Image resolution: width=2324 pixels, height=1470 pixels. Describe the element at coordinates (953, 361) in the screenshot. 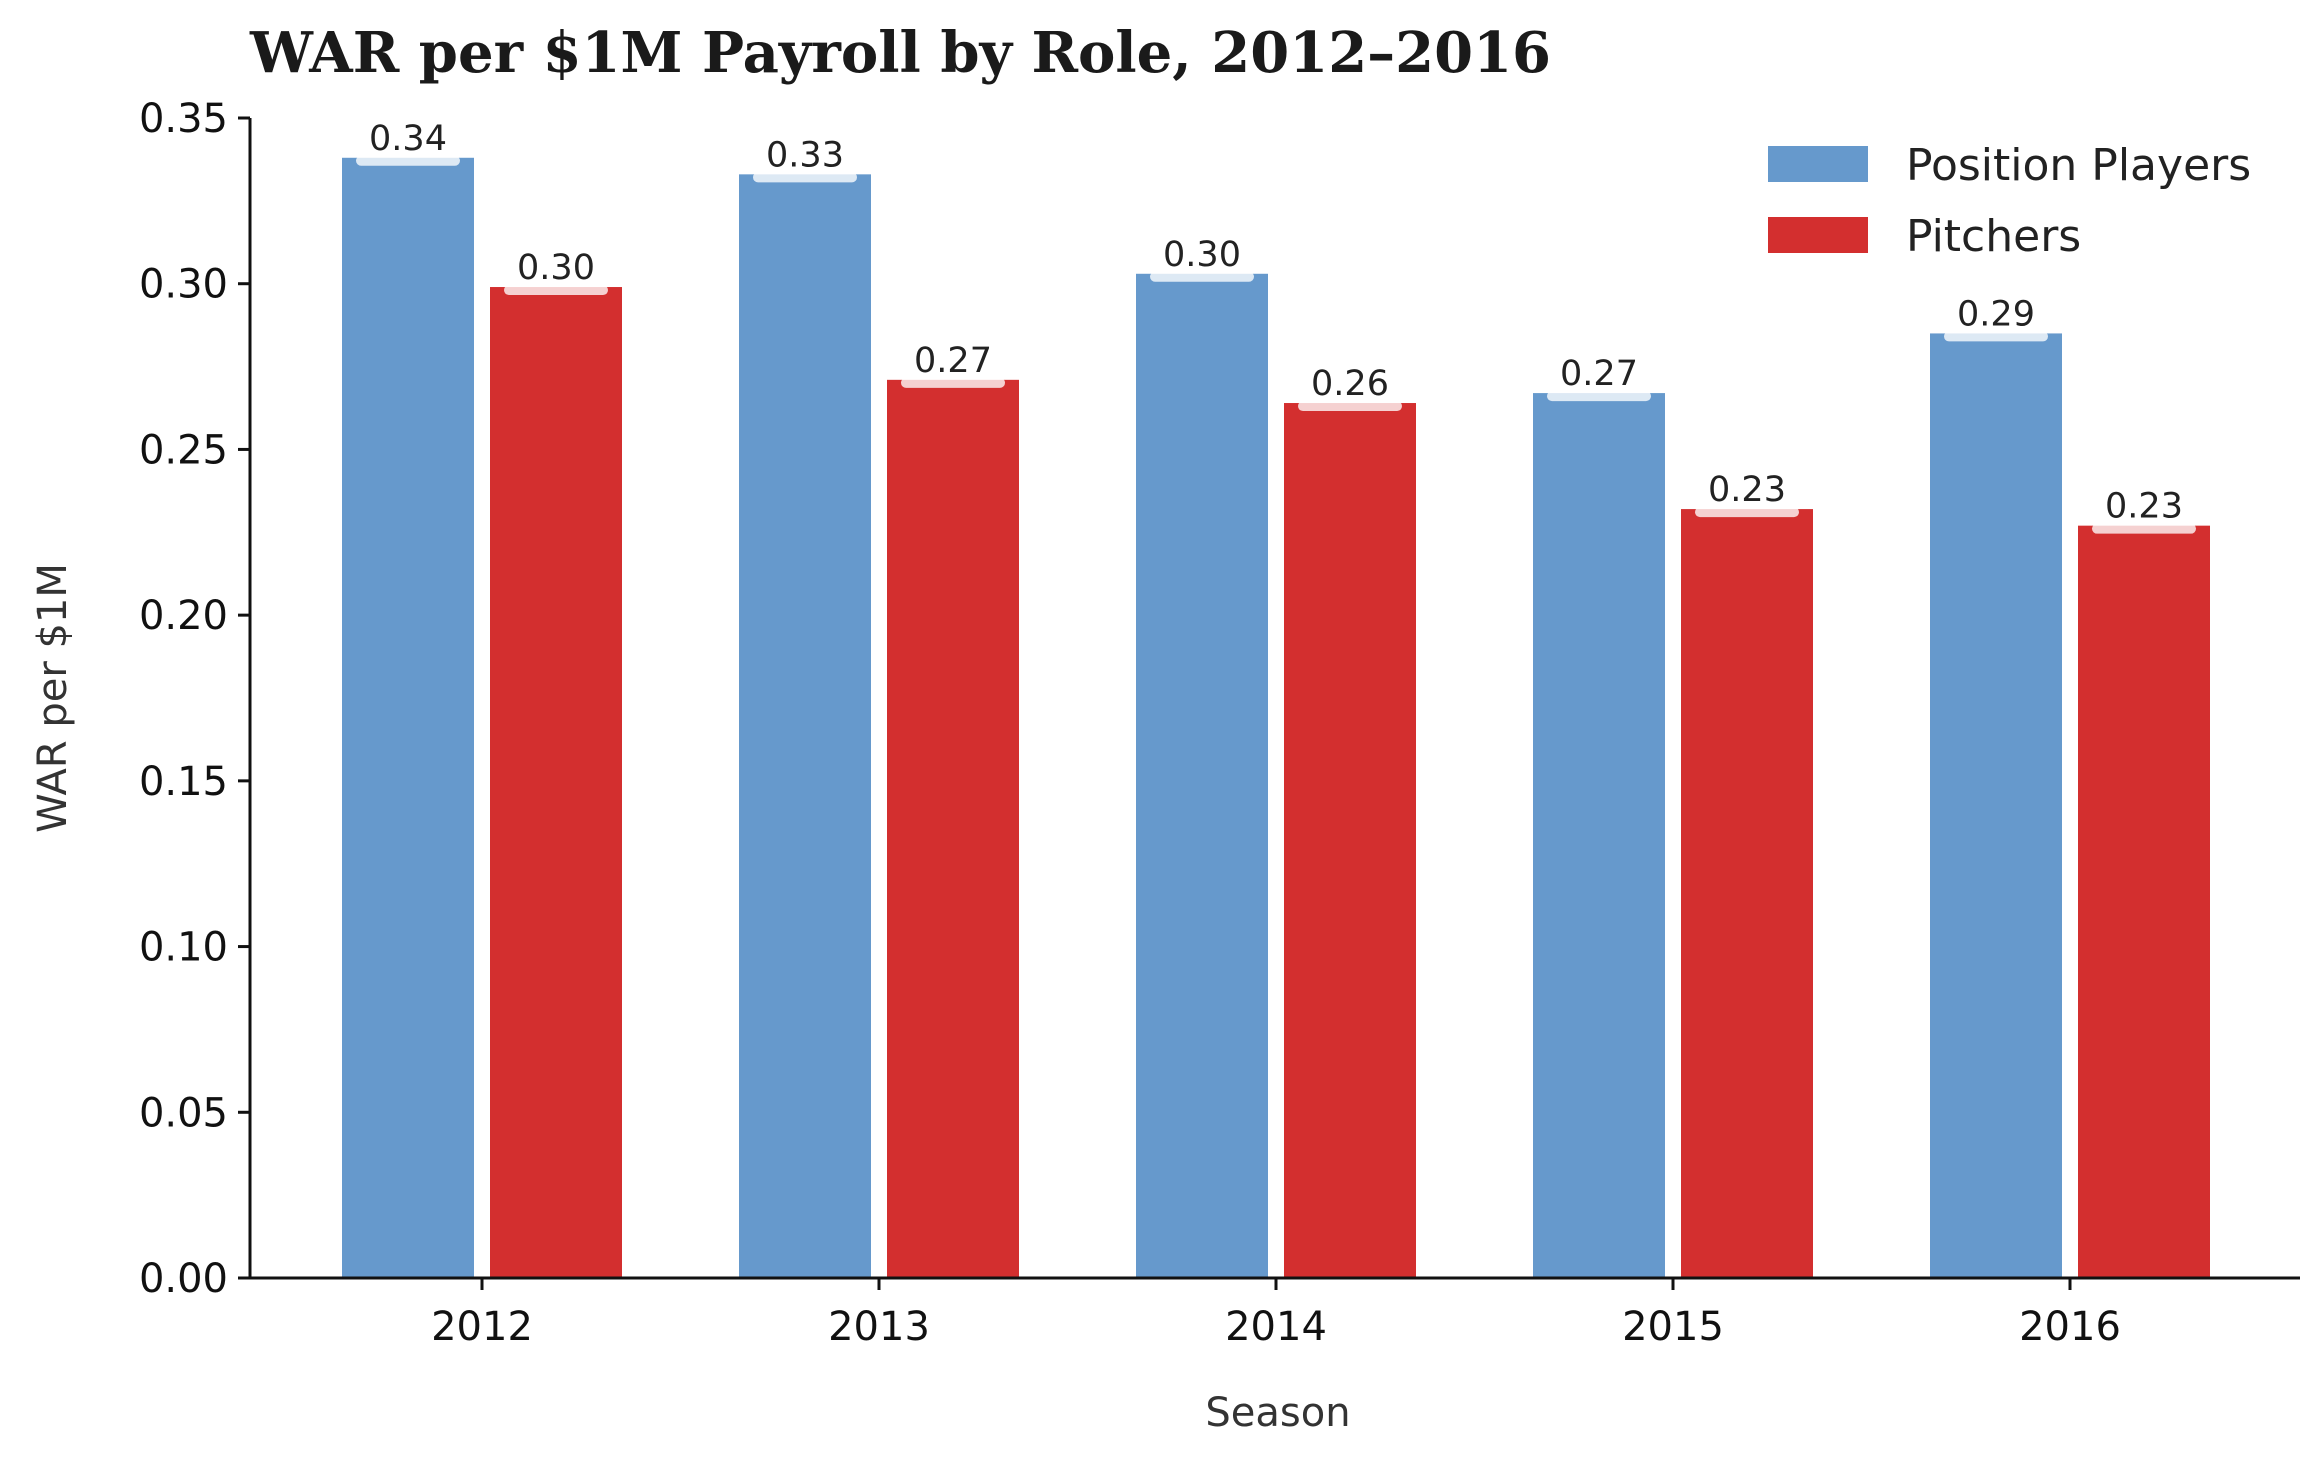

I see `data-label-pitchers-2013: 0.27` at that location.